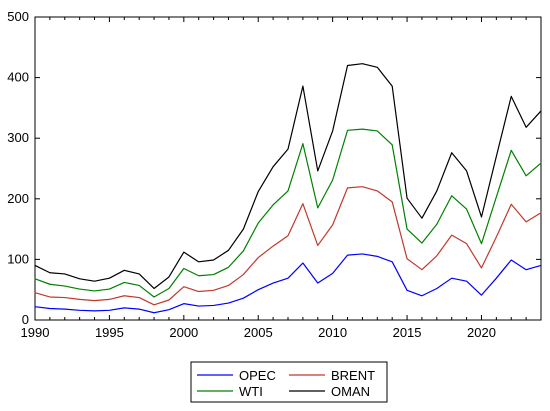 Image resolution: width=550 pixels, height=411 pixels. What do you see at coordinates (350, 391) in the screenshot?
I see `legend-label-oman: OMAN` at bounding box center [350, 391].